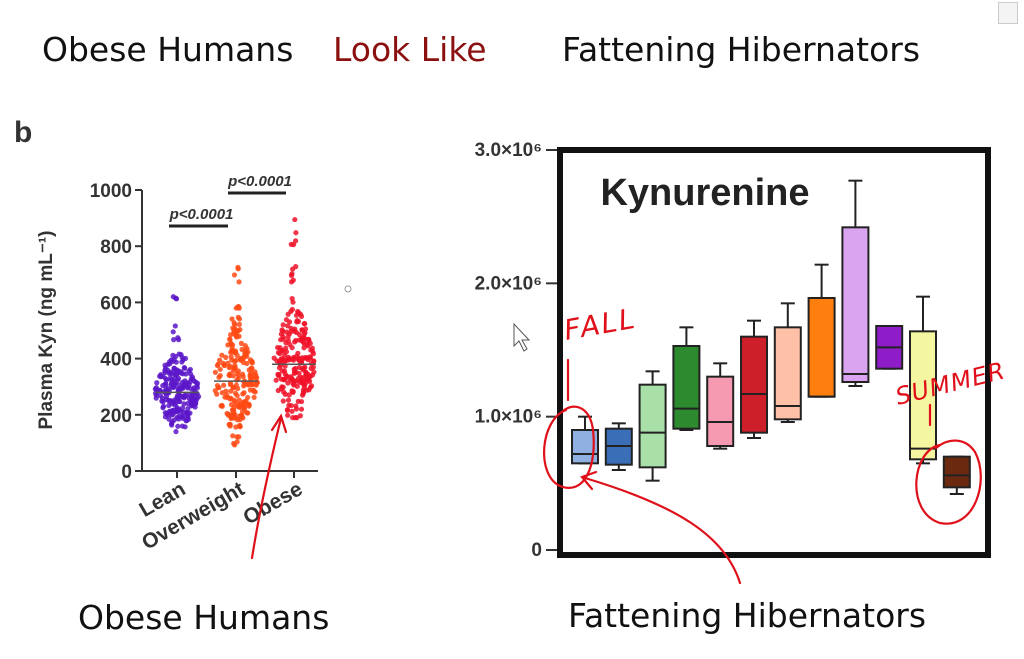 The height and width of the screenshot is (659, 1024). What do you see at coordinates (741, 49) in the screenshot?
I see `title-right: Fattening Hibernators` at bounding box center [741, 49].